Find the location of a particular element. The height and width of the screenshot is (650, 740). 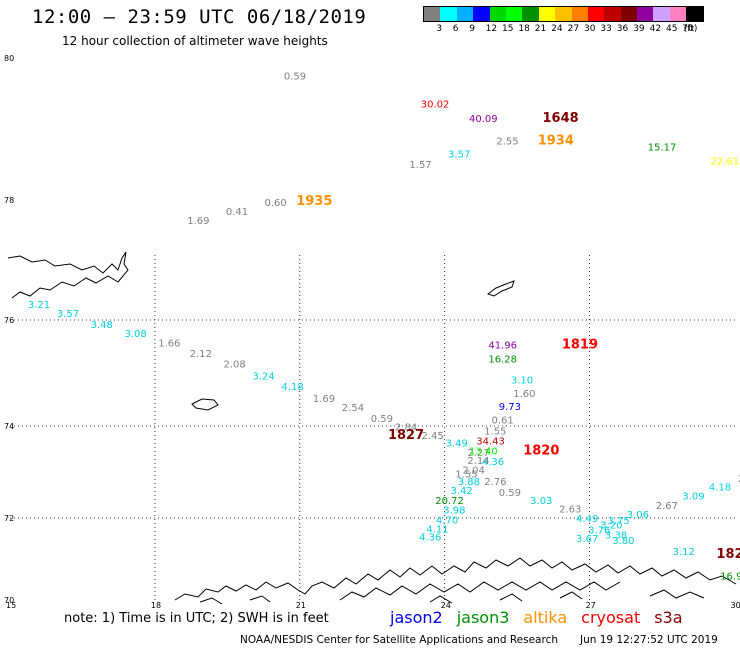

legend-label: 36 is located at coordinates (622, 29).